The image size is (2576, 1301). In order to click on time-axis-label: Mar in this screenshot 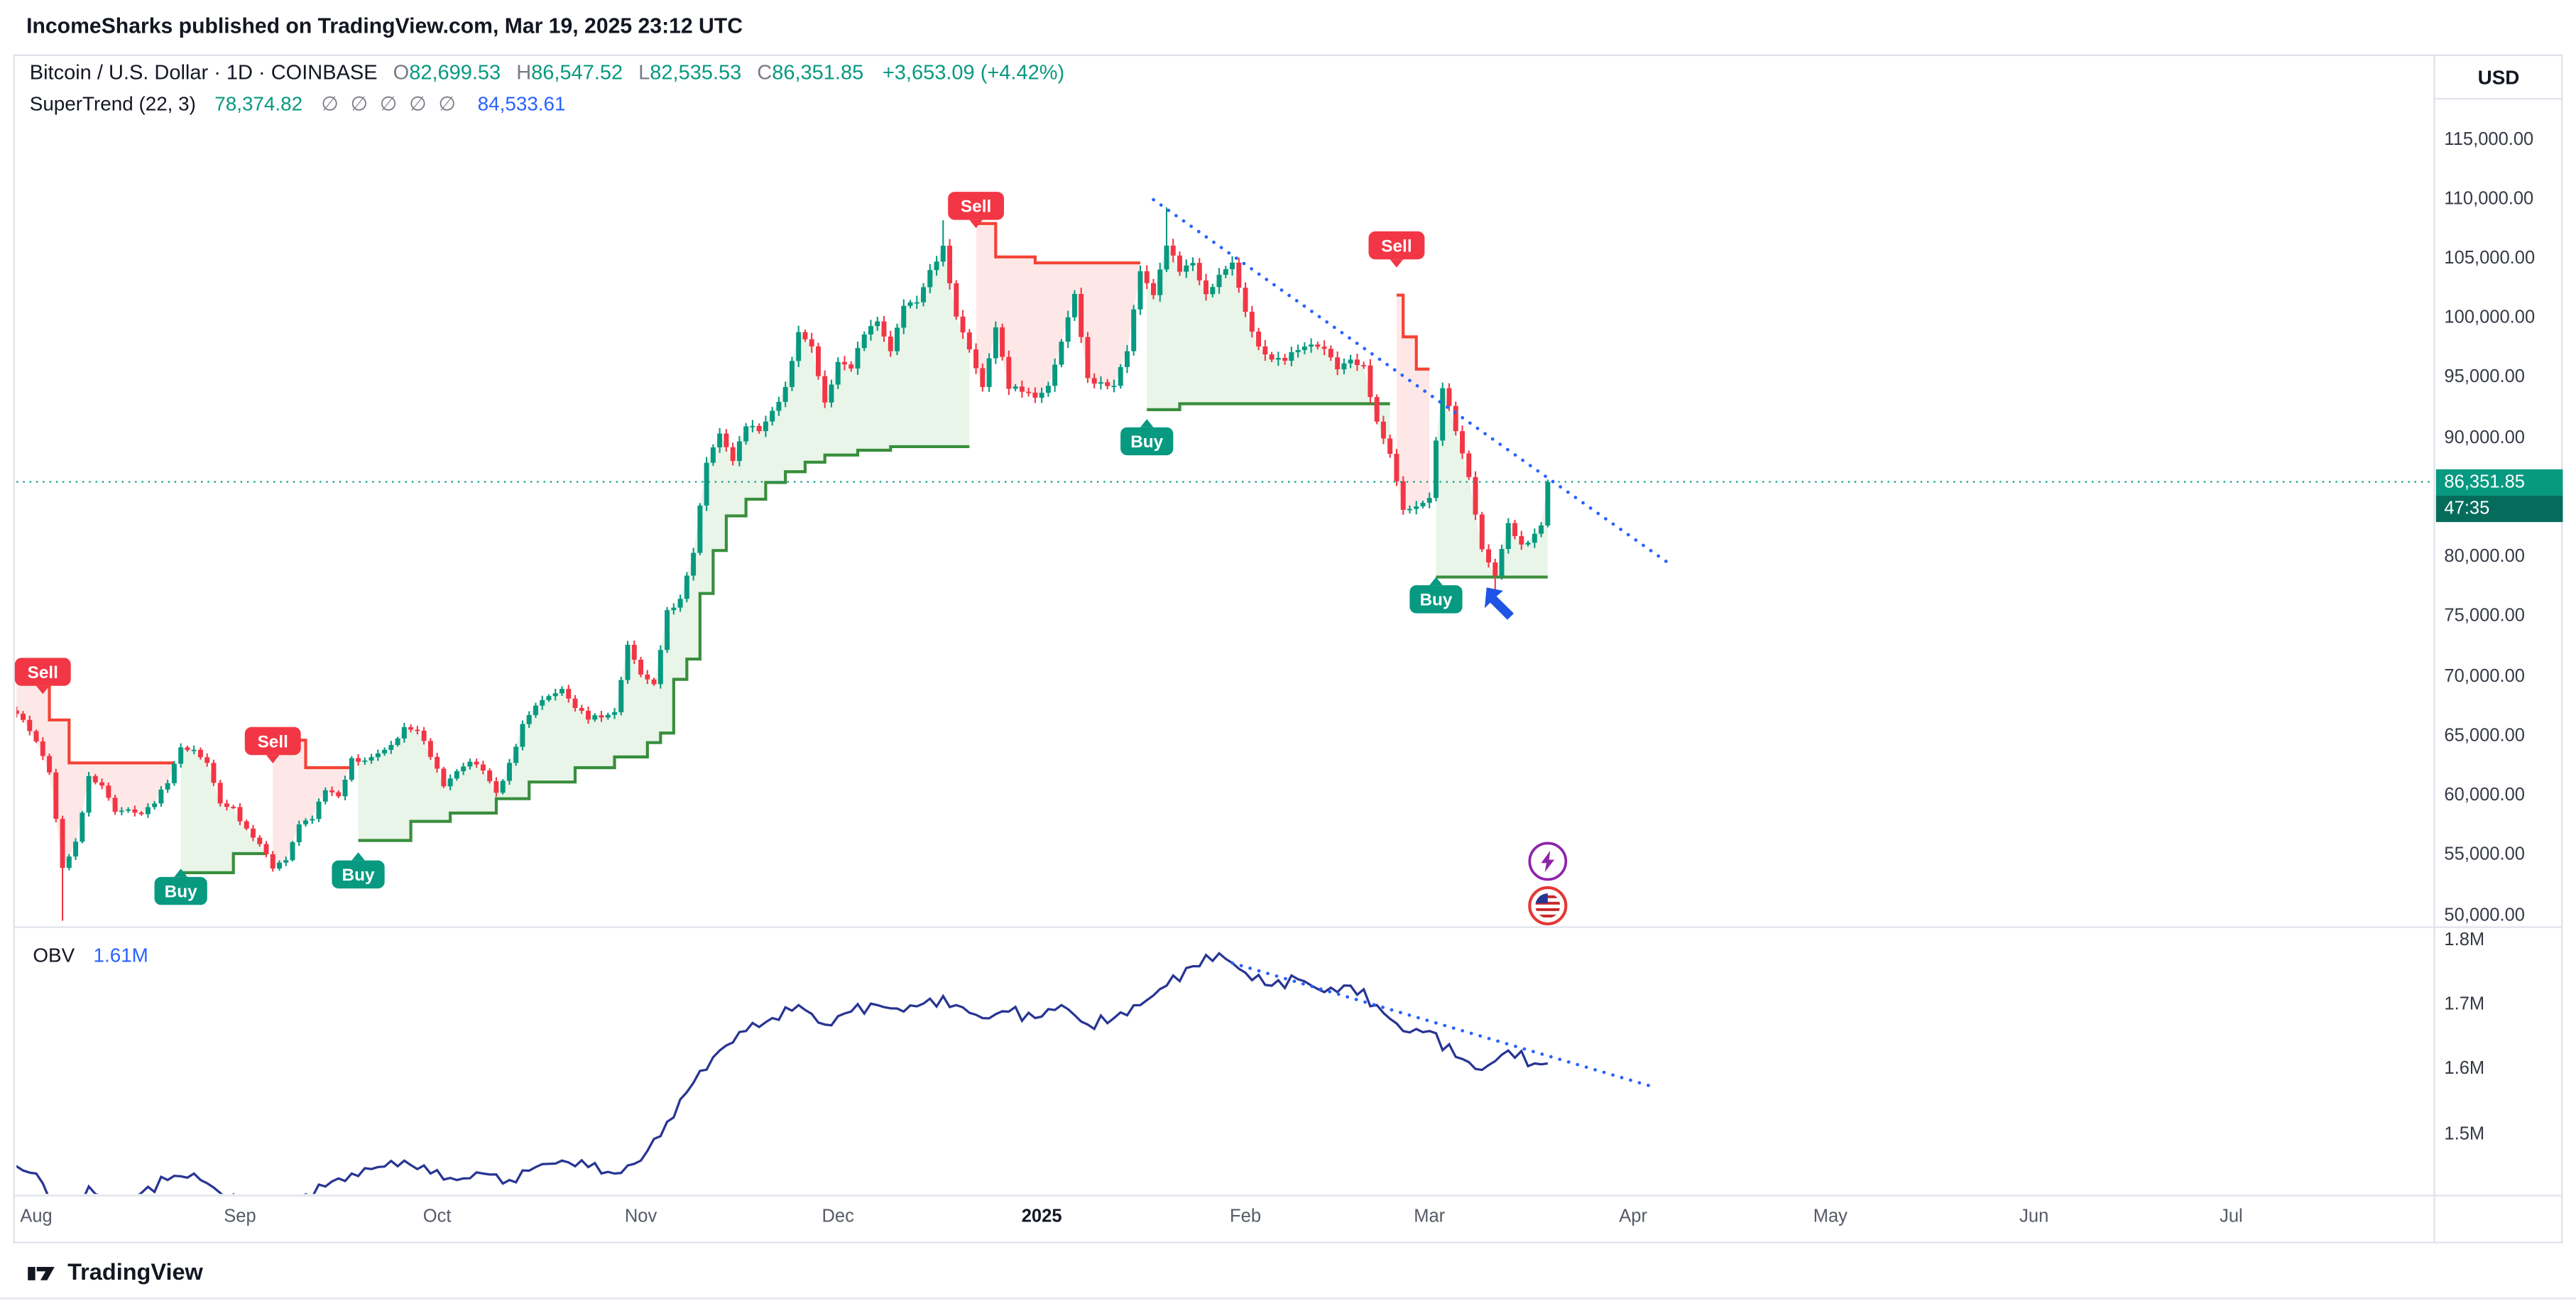, I will do `click(1430, 1217)`.